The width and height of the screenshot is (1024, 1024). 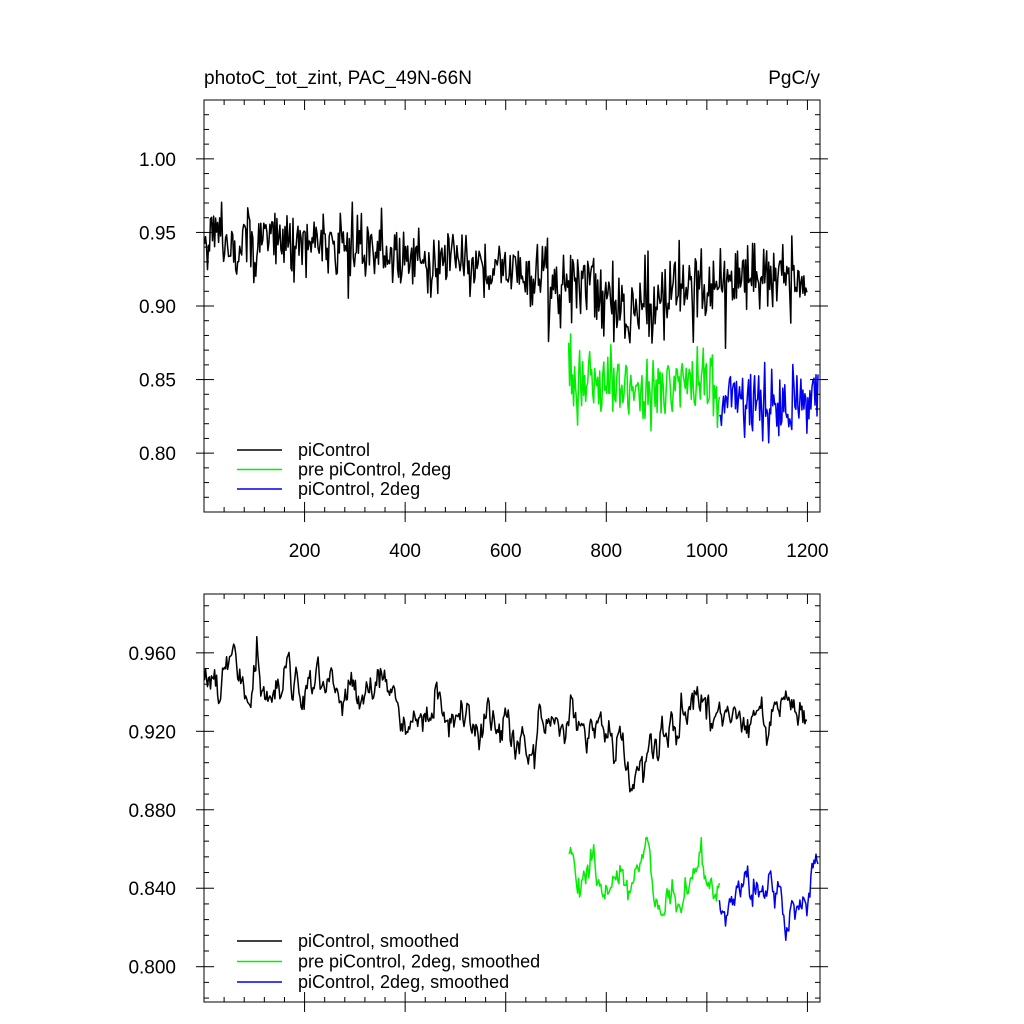 I want to click on y-tick-label: 1.00, so click(x=157, y=160).